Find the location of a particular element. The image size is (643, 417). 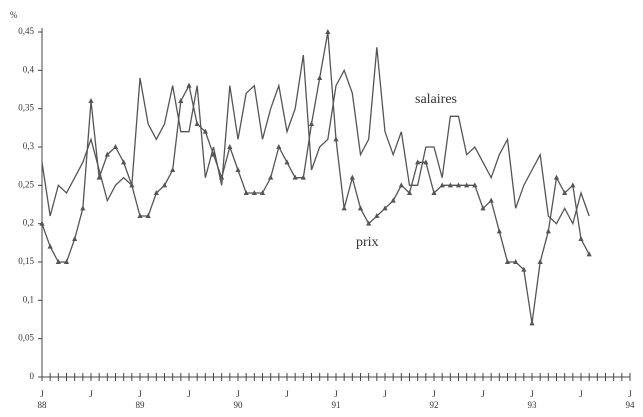

y-tick-label: 0 is located at coordinates (32, 376).